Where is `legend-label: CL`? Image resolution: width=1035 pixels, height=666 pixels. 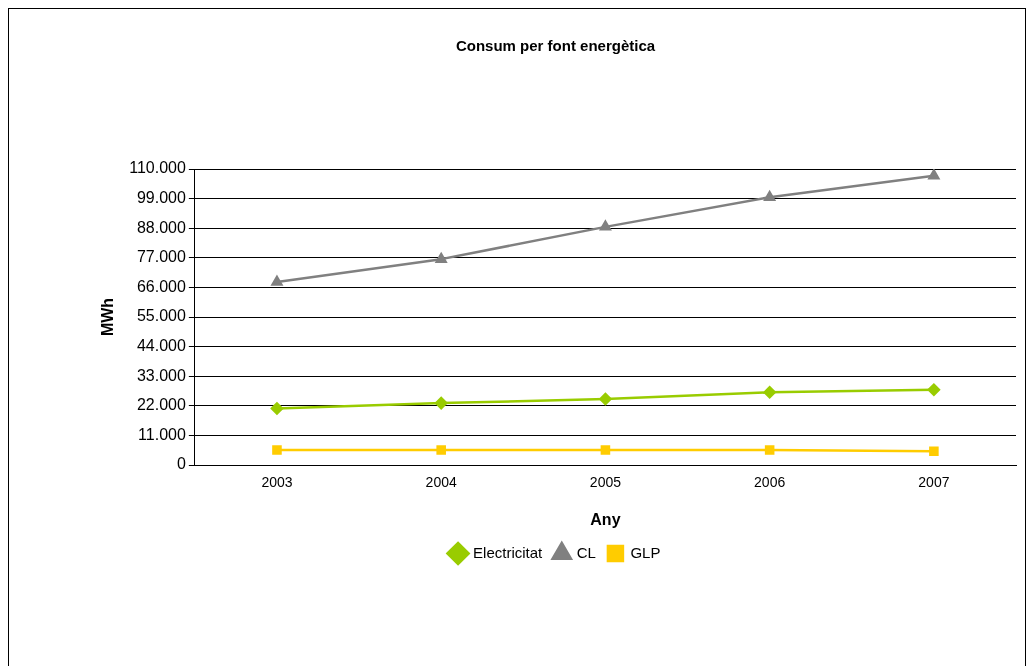 legend-label: CL is located at coordinates (586, 552).